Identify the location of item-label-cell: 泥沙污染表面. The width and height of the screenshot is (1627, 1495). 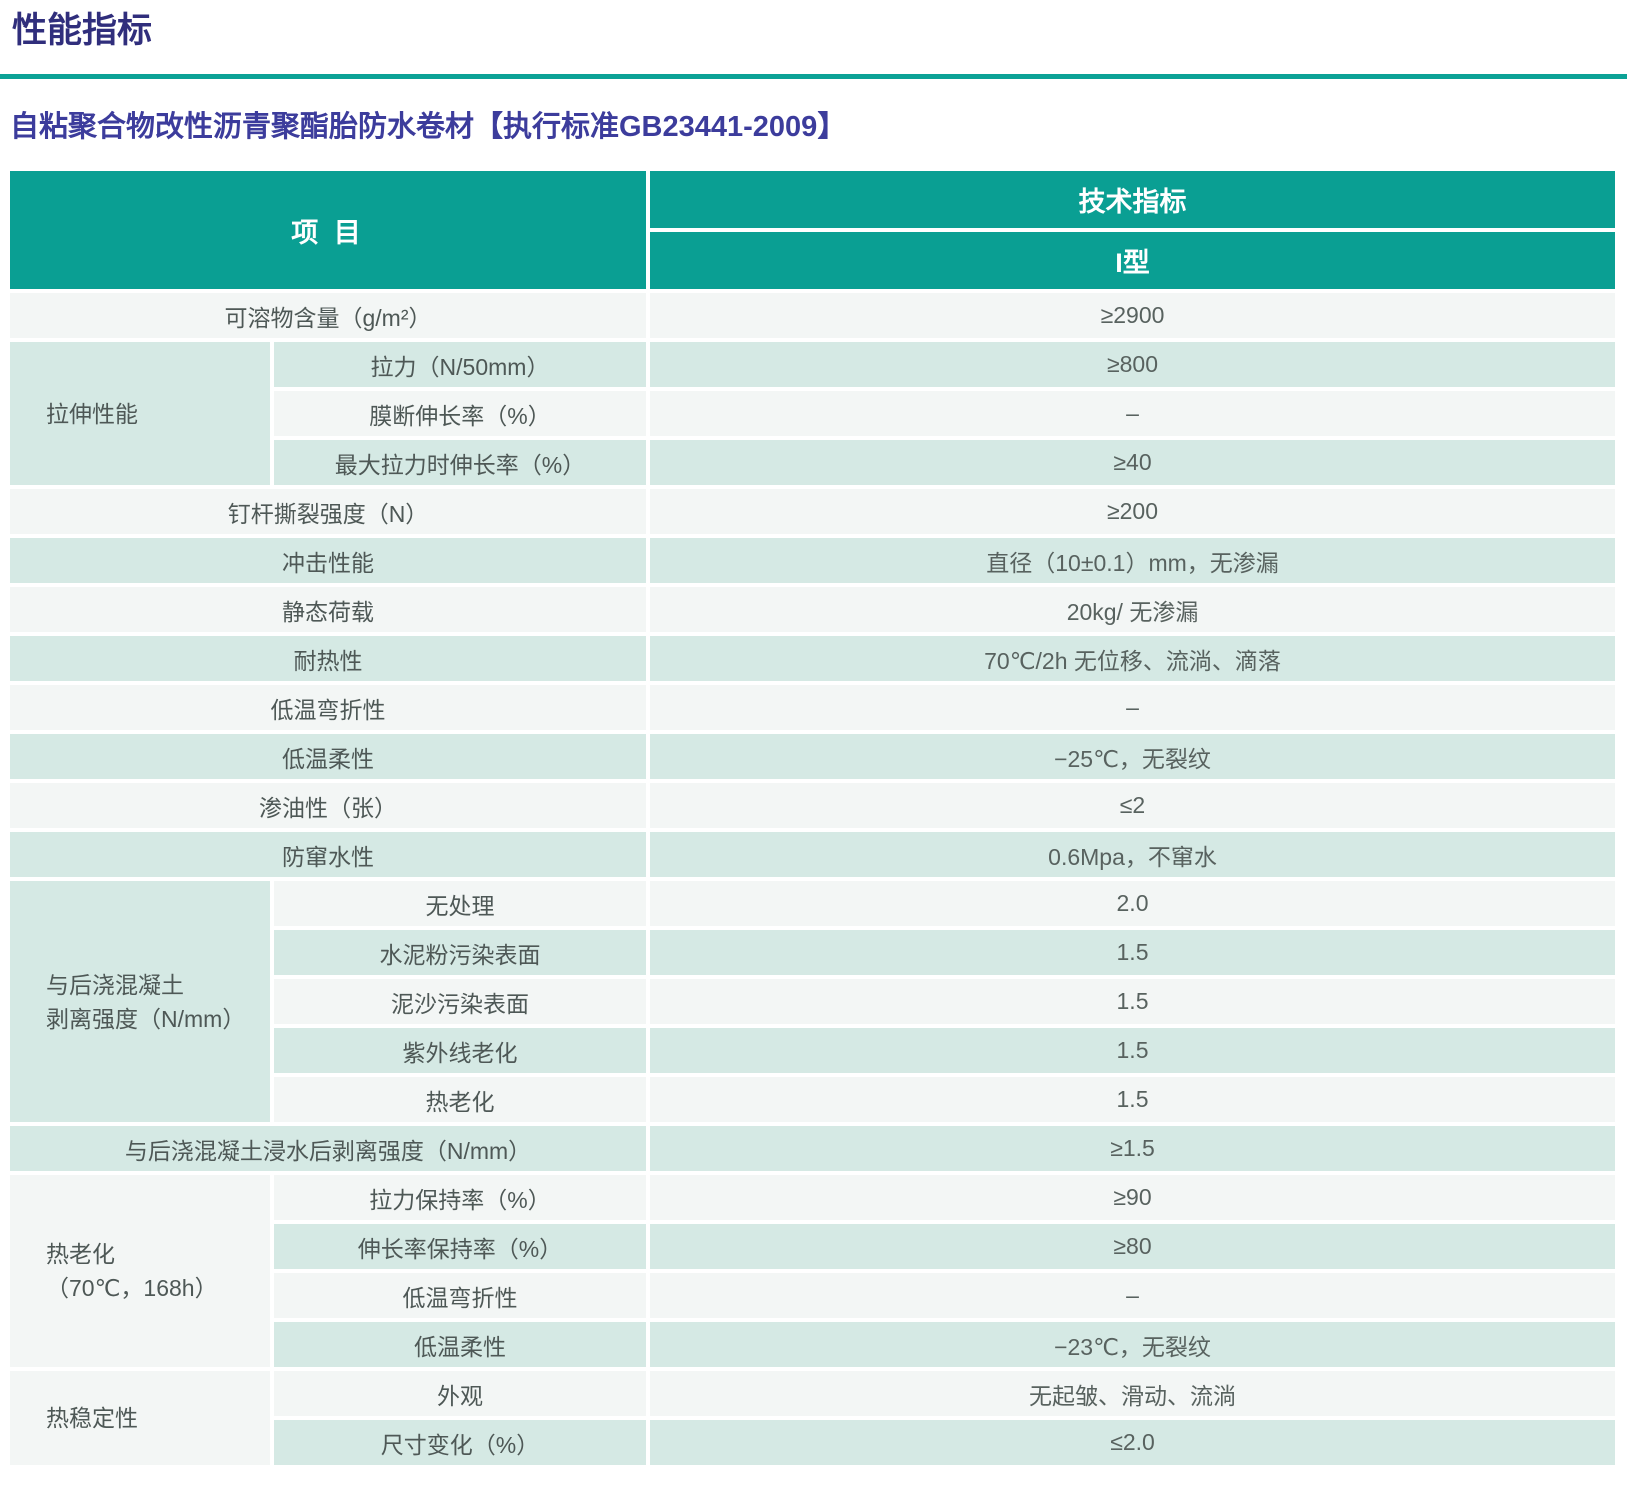
(460, 1001).